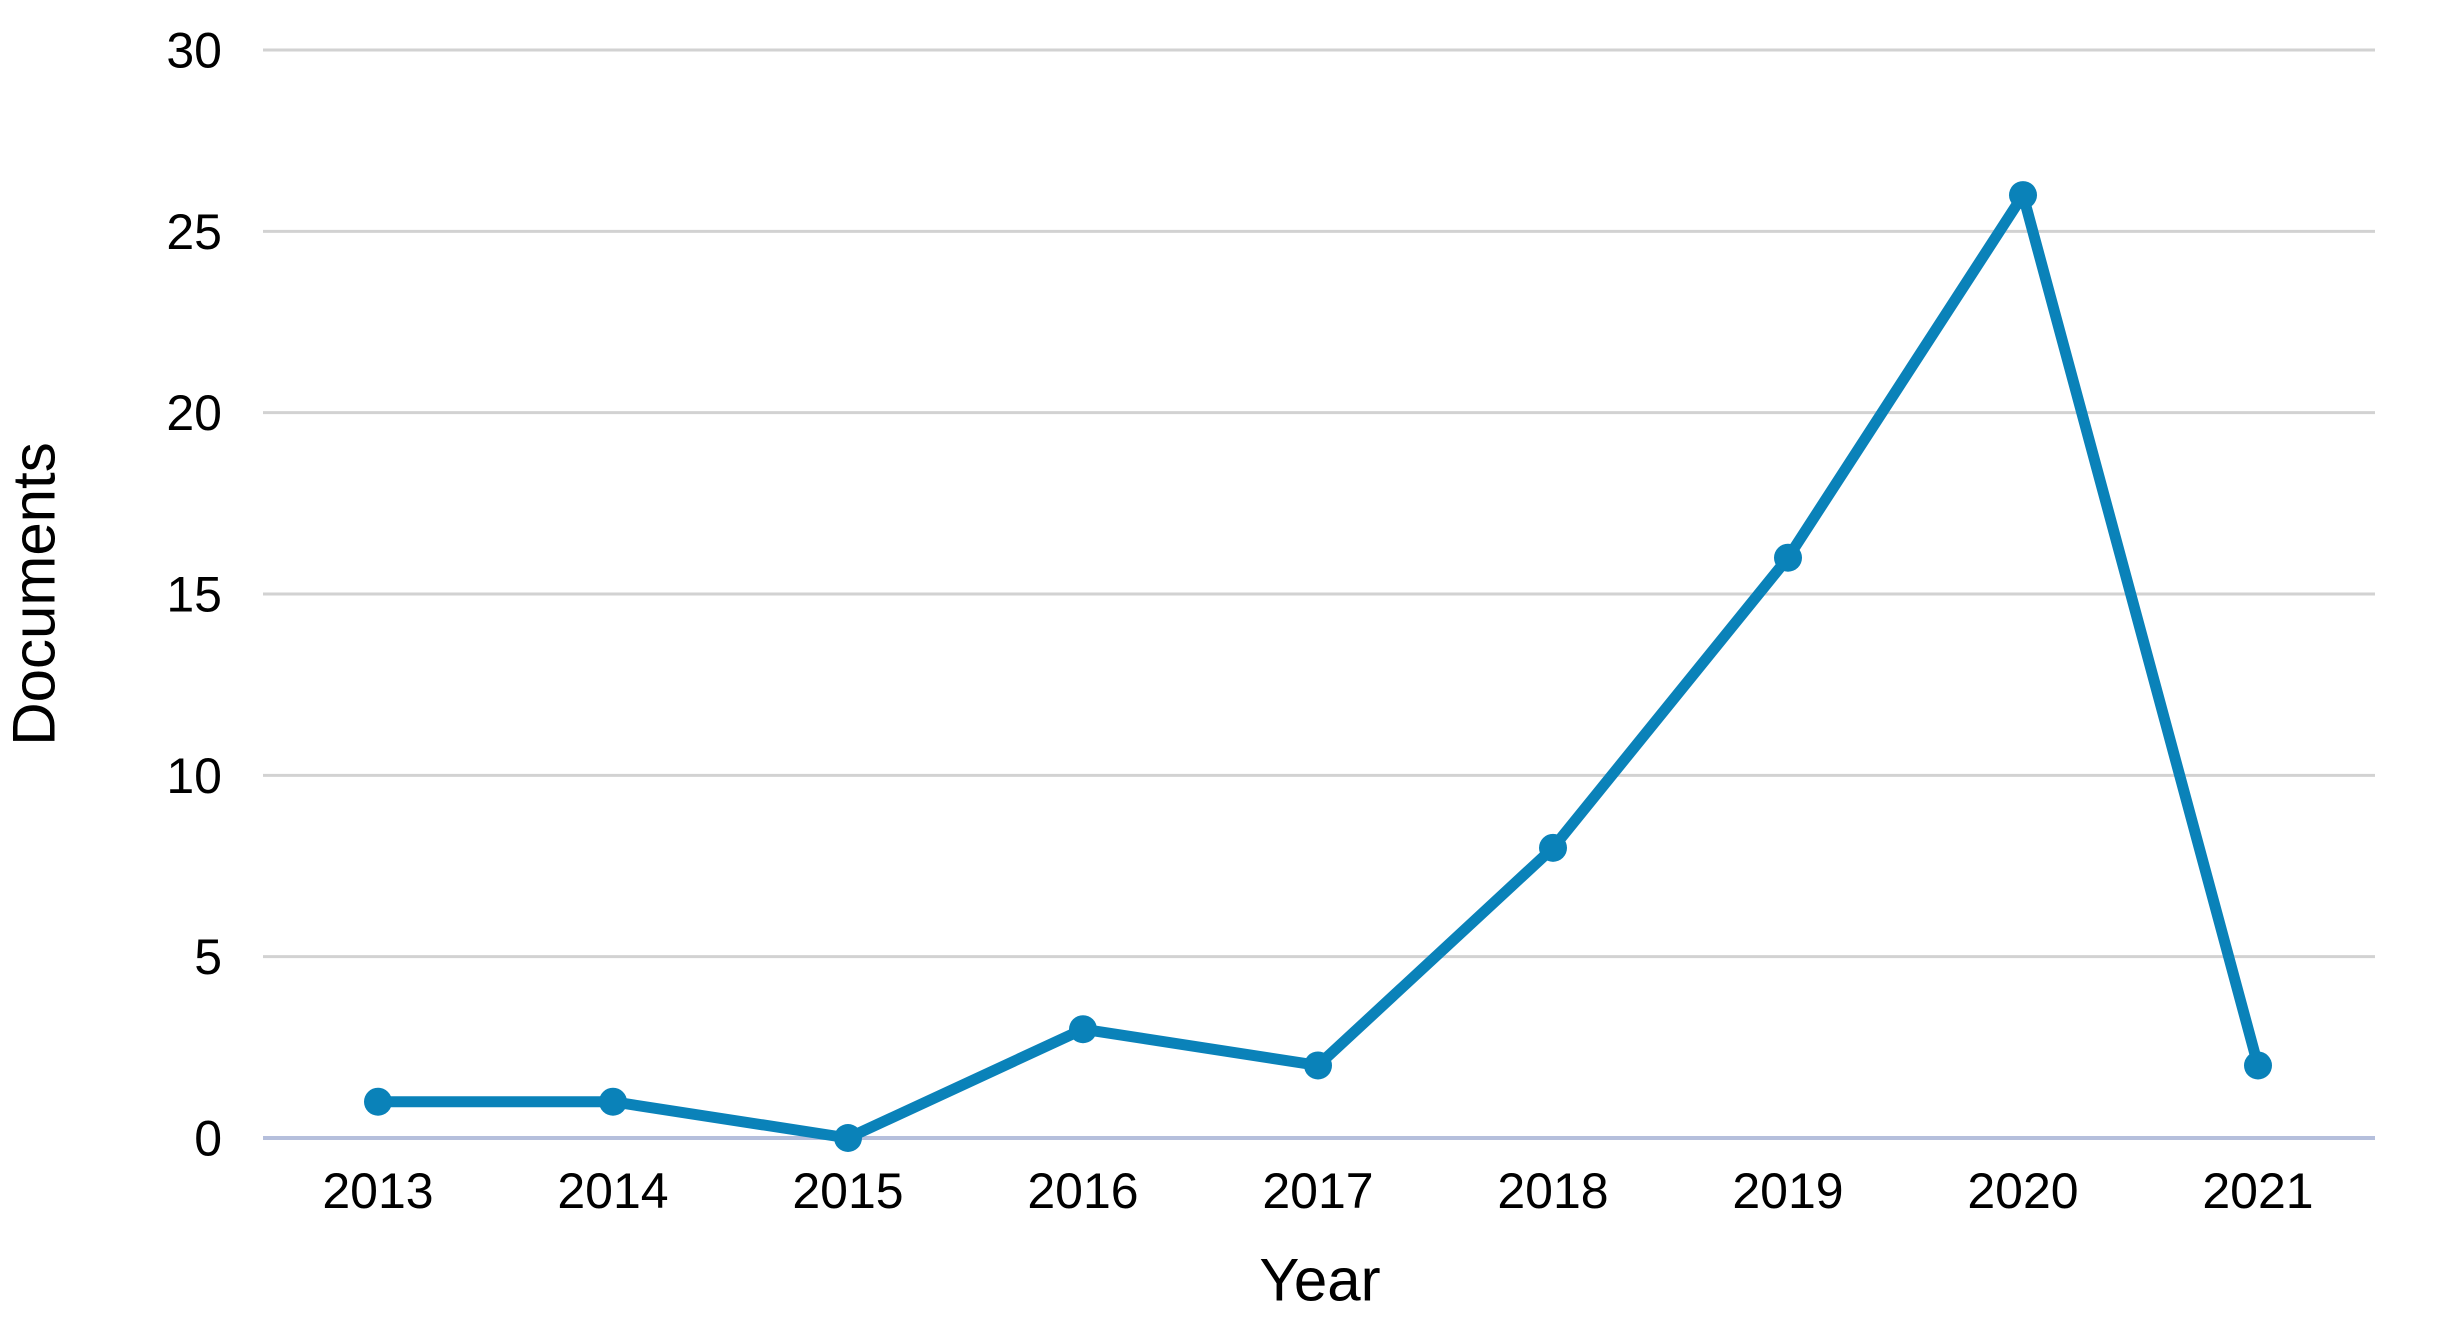 The height and width of the screenshot is (1338, 2438). Describe the element at coordinates (208, 1139) in the screenshot. I see `y-tick-label: 0` at that location.